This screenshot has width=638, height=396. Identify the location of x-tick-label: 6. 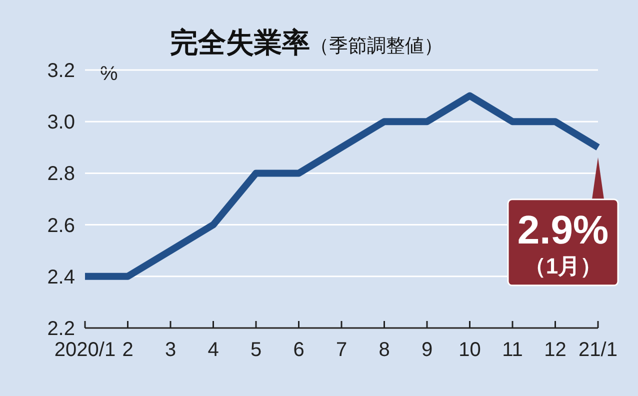
(298, 350).